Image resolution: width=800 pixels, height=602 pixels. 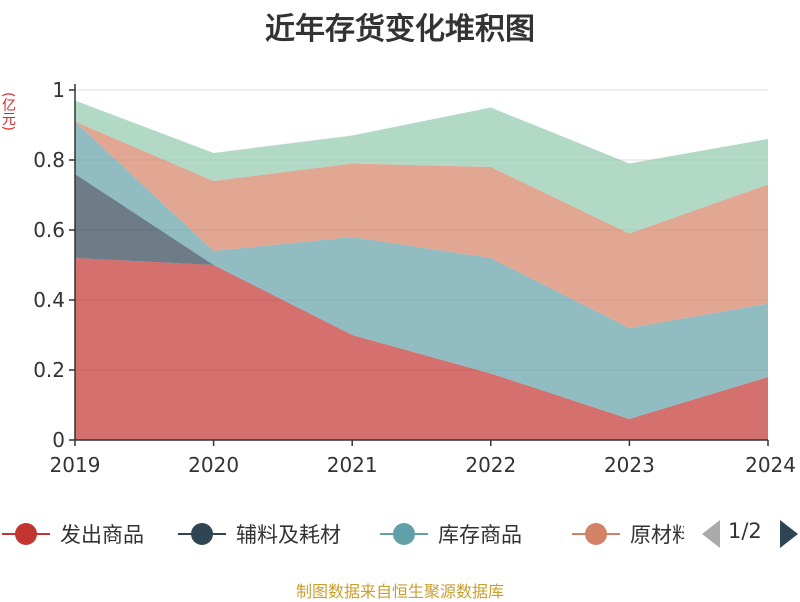 I want to click on legend-label: 辅料及耗材, so click(x=288, y=535).